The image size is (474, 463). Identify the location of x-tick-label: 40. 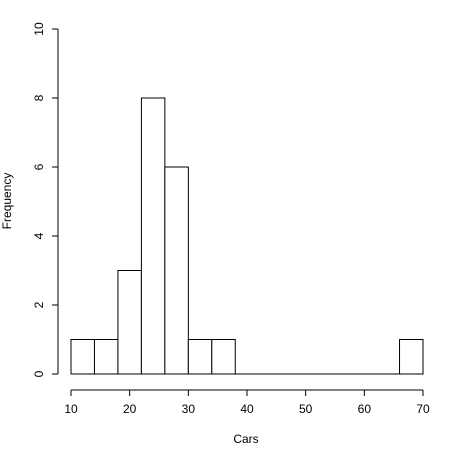
(247, 409).